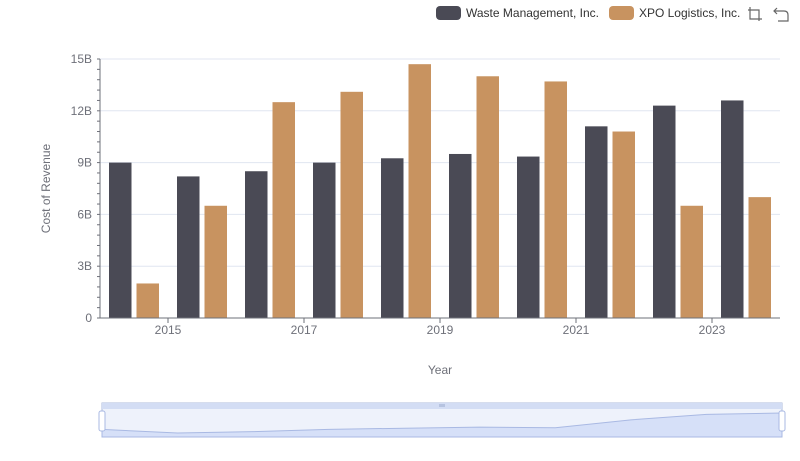  What do you see at coordinates (84, 266) in the screenshot?
I see `y-tick-label: 3B` at bounding box center [84, 266].